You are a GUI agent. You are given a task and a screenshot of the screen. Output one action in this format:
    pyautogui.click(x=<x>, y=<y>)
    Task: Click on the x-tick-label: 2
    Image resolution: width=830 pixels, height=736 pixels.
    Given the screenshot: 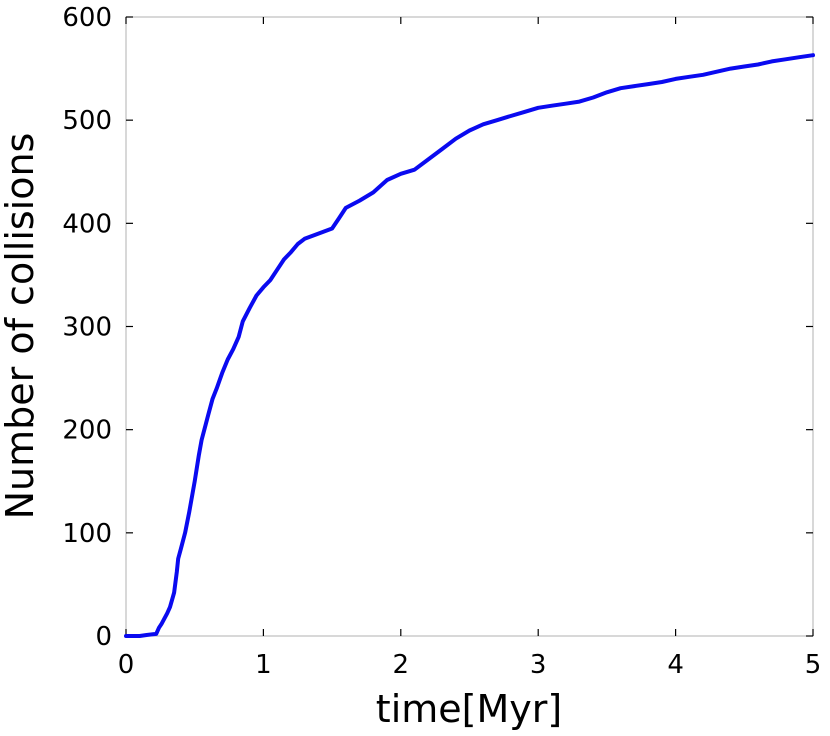 What is the action you would take?
    pyautogui.click(x=401, y=665)
    